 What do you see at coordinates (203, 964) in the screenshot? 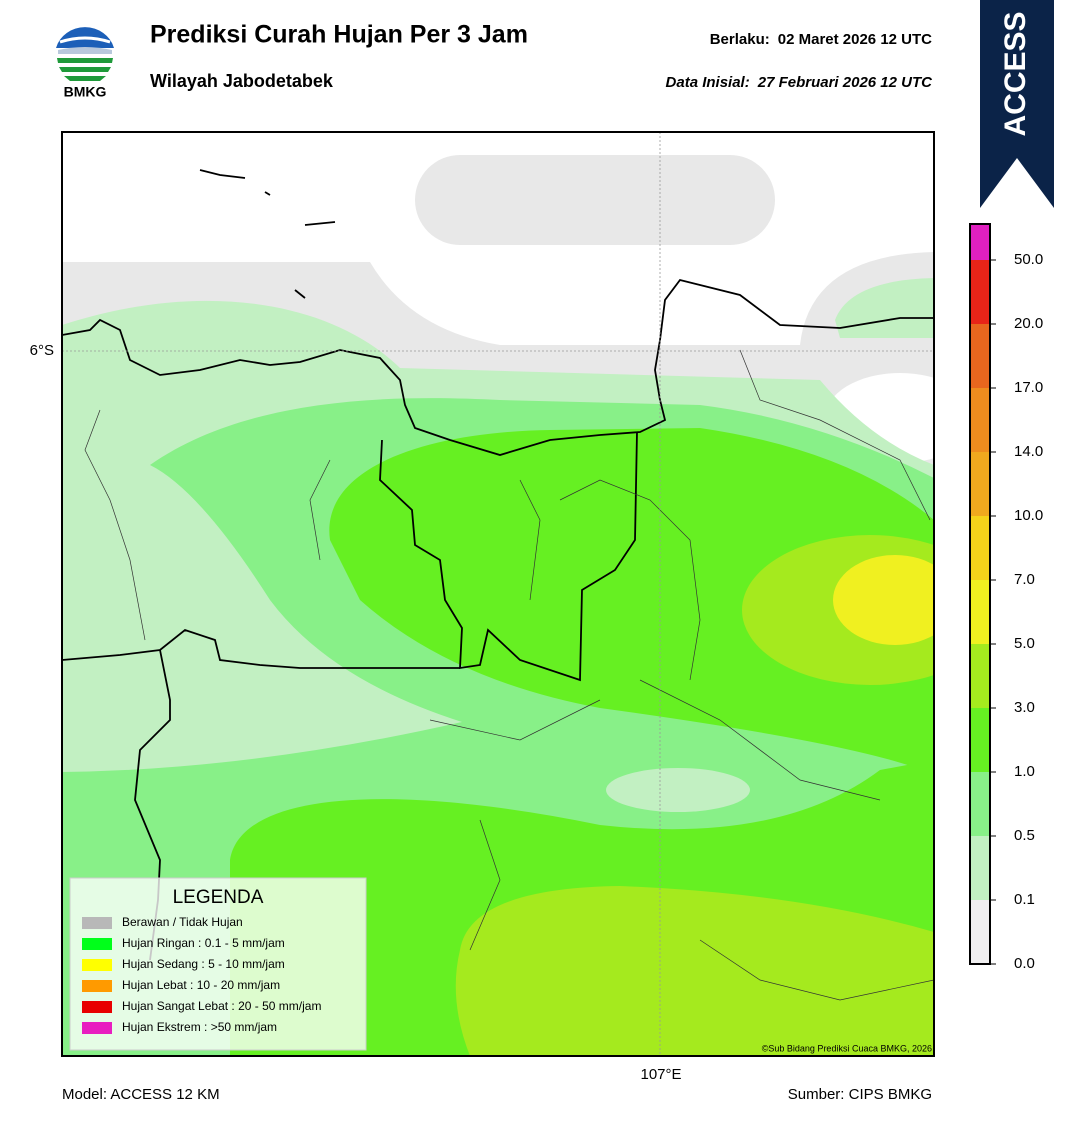
I see `legend-label: Hujan Sedang : 5 - 10 mm/jam` at bounding box center [203, 964].